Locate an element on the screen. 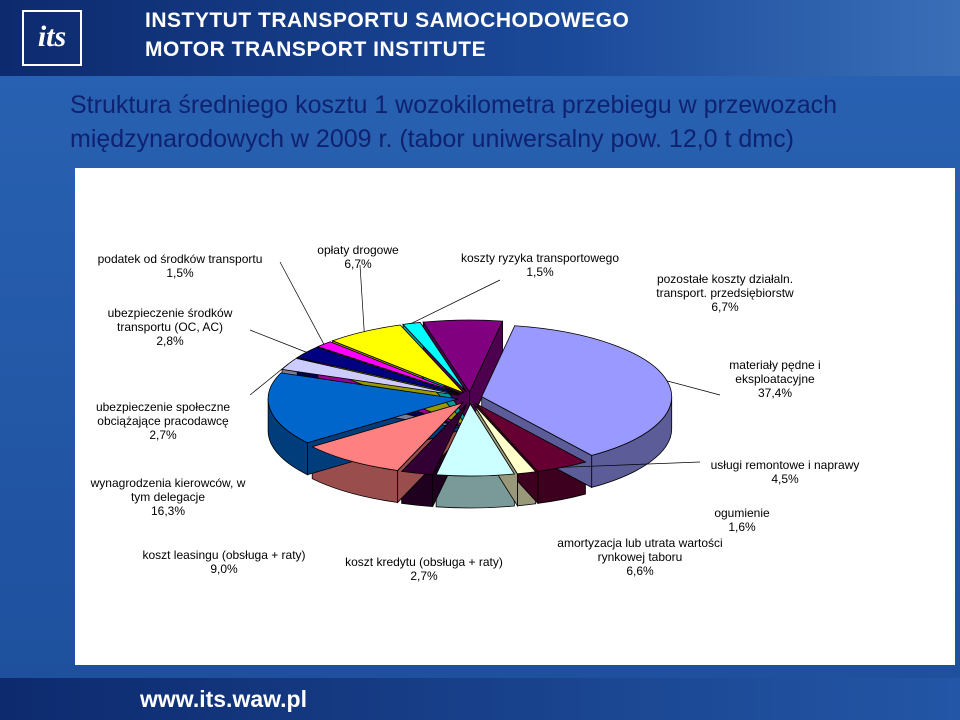  category-label: koszt kredytu (obsługa + raty) is located at coordinates (424, 562).